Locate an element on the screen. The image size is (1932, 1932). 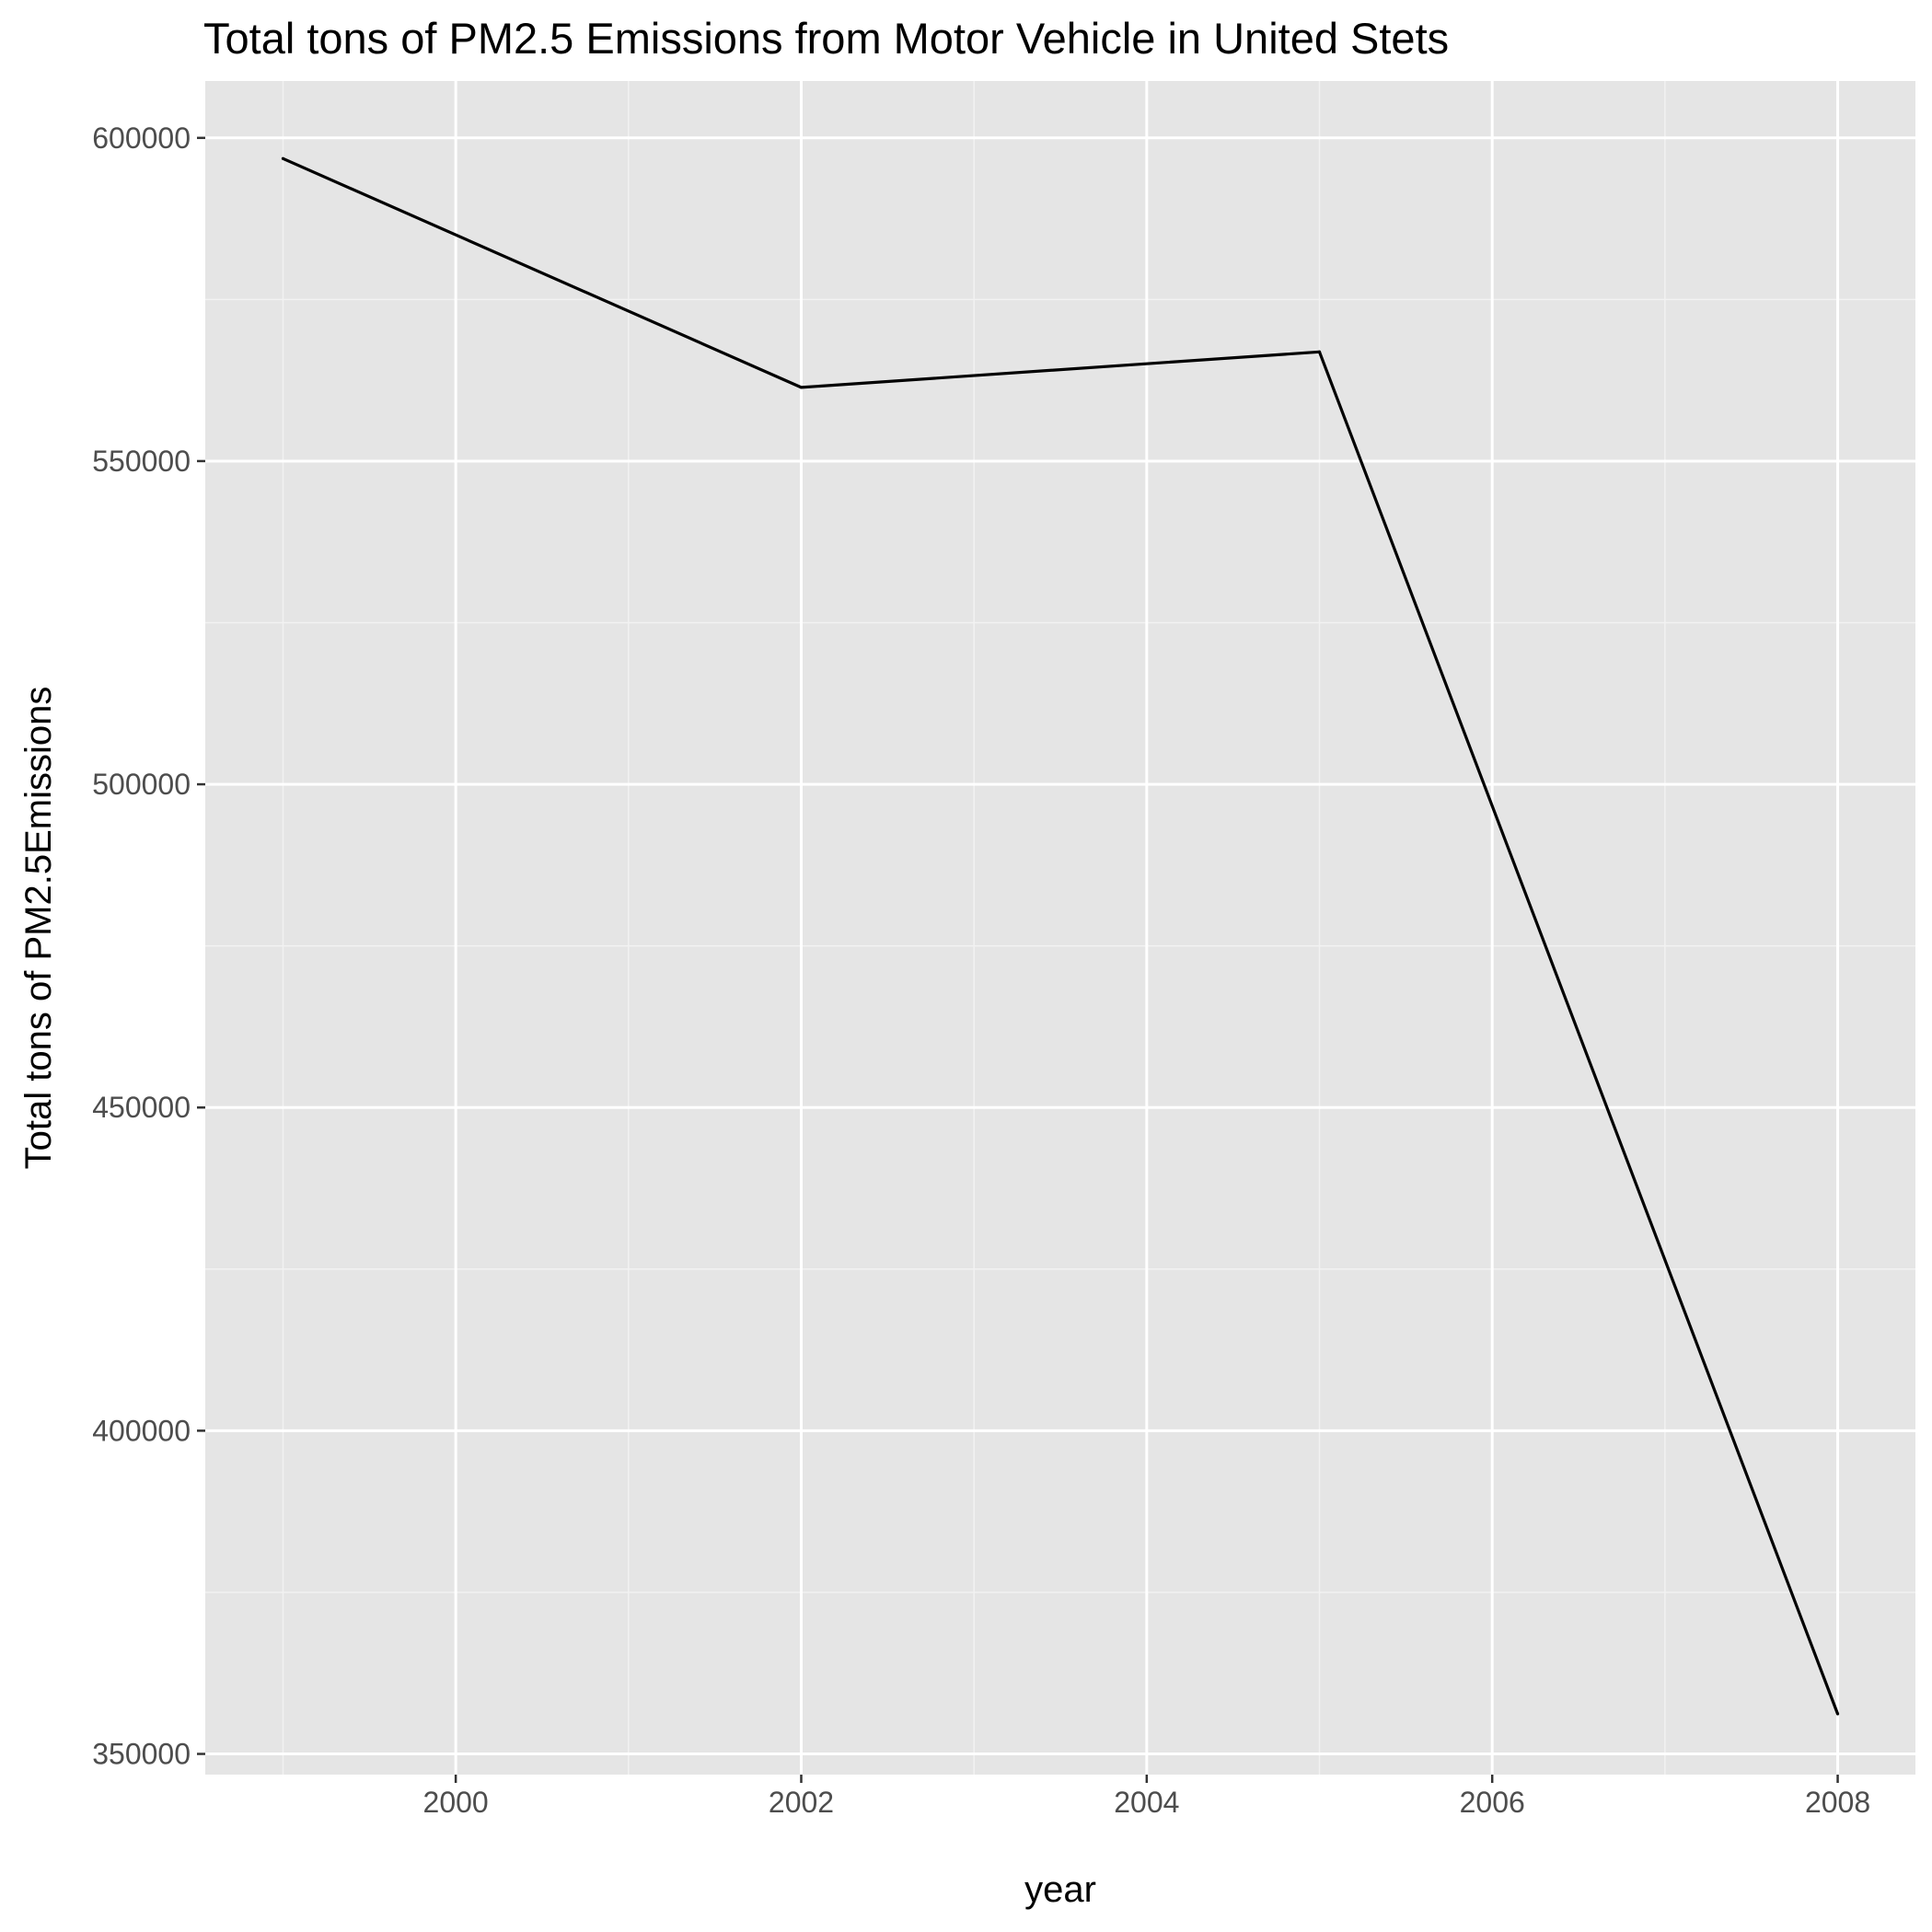
y-axis: 350000 400000 450000 500000 550000 600000 is located at coordinates (149, 946).